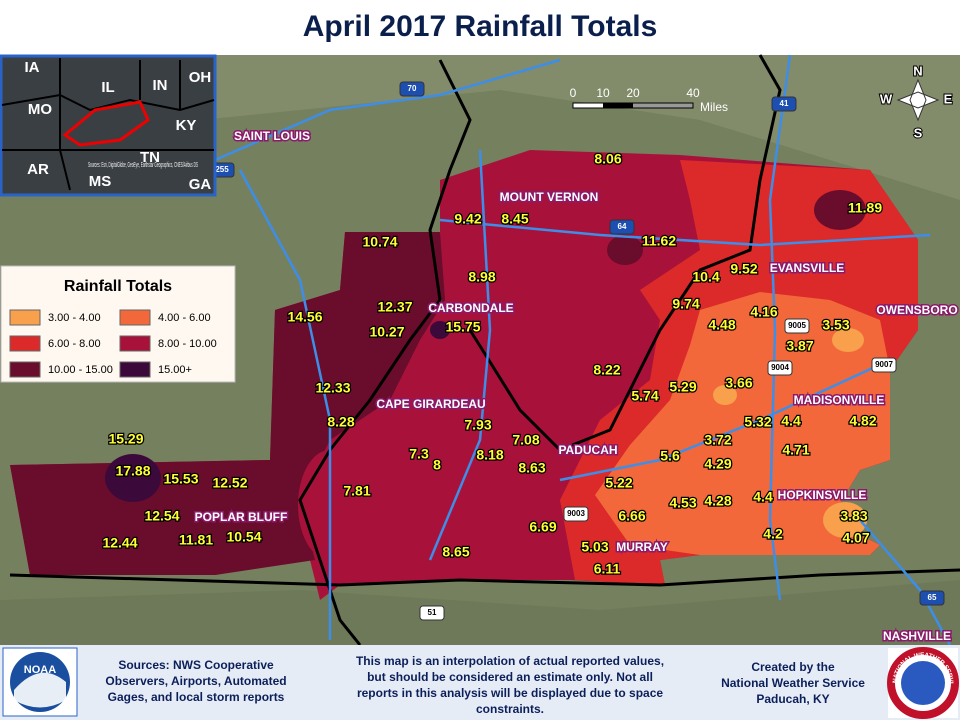  Describe the element at coordinates (618, 483) in the screenshot. I see `rainfall-value: 5.22` at that location.